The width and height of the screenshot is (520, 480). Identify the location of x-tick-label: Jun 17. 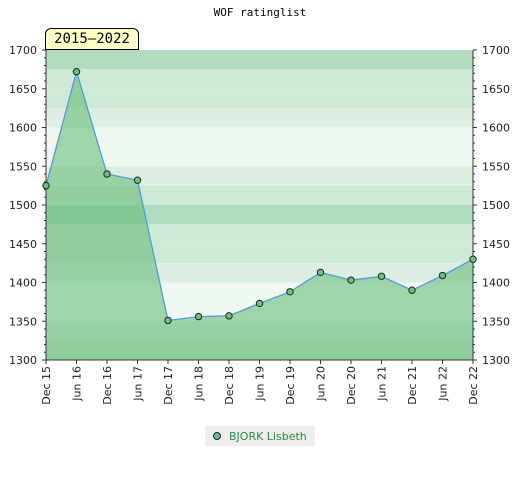
(138, 384).